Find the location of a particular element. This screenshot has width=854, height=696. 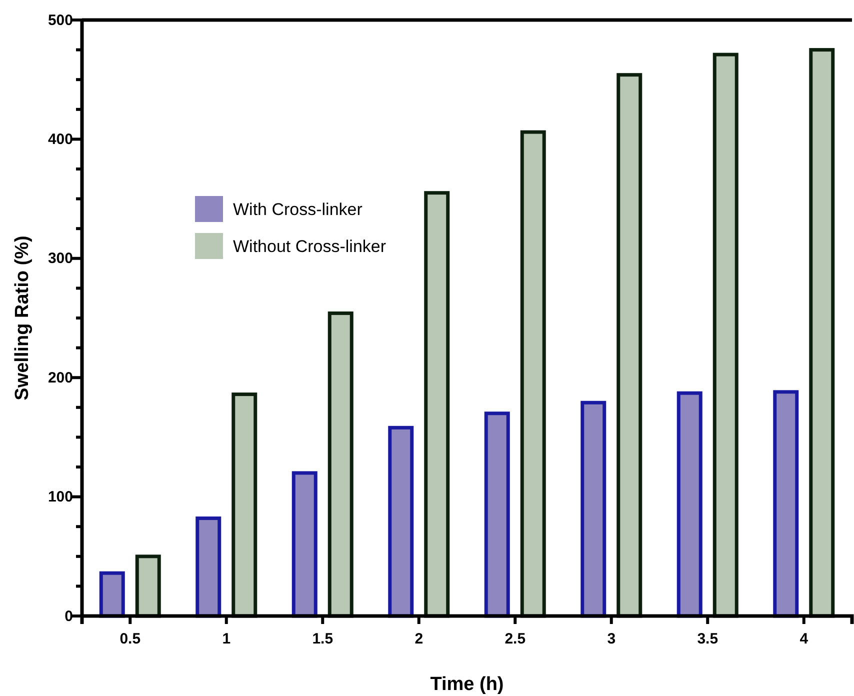

x-tick-label: 4 is located at coordinates (804, 639).